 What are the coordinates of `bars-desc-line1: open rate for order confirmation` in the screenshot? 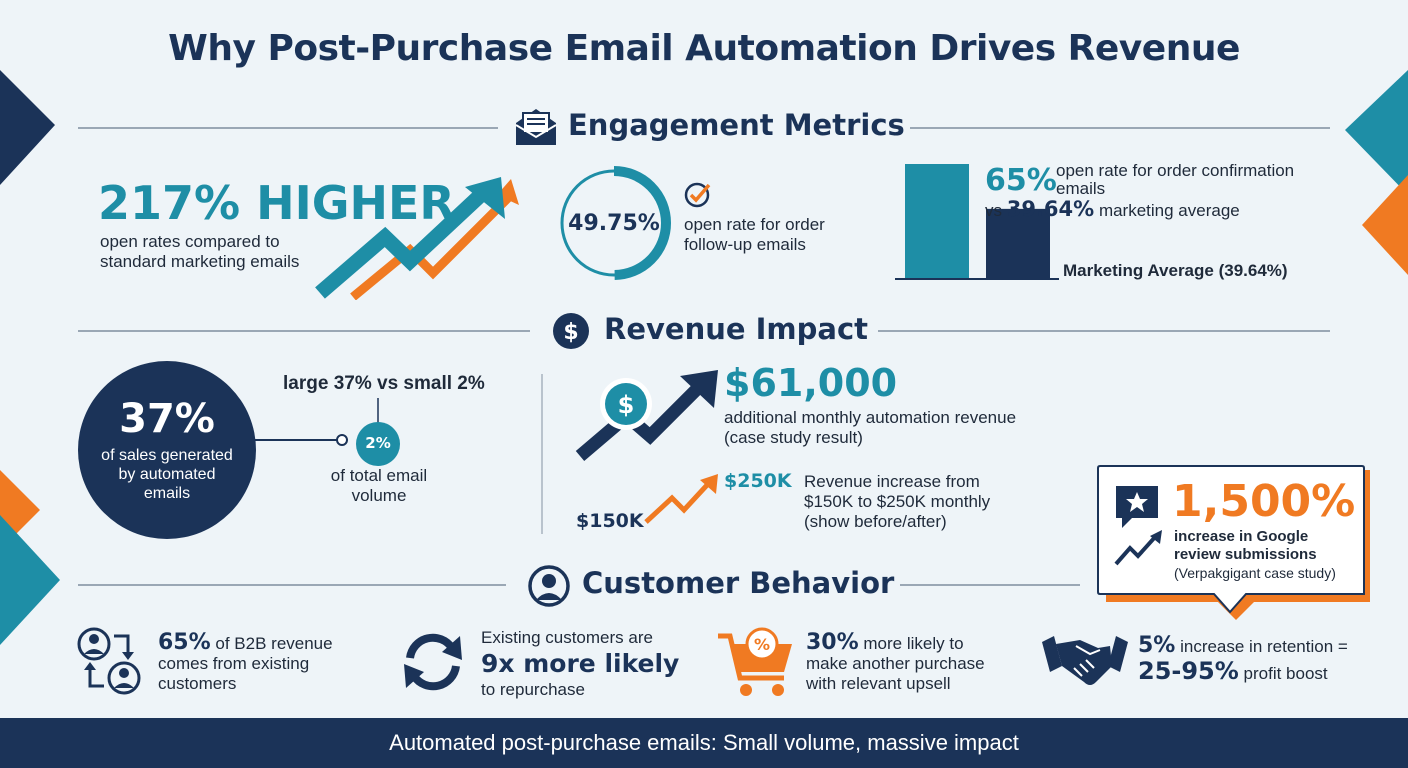 It's located at (1175, 170).